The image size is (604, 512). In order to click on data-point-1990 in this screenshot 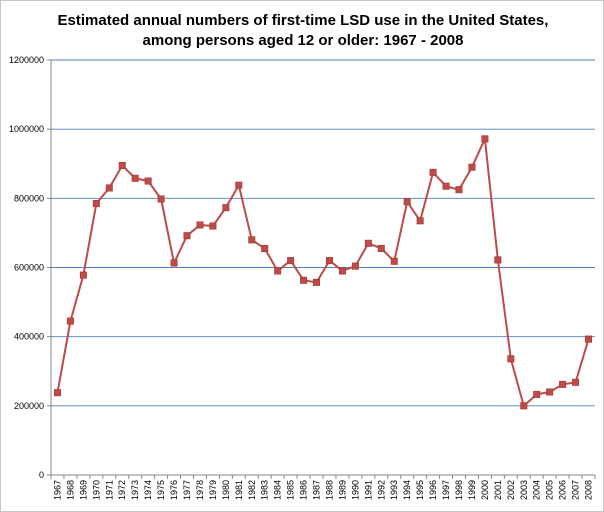, I will do `click(355, 266)`.